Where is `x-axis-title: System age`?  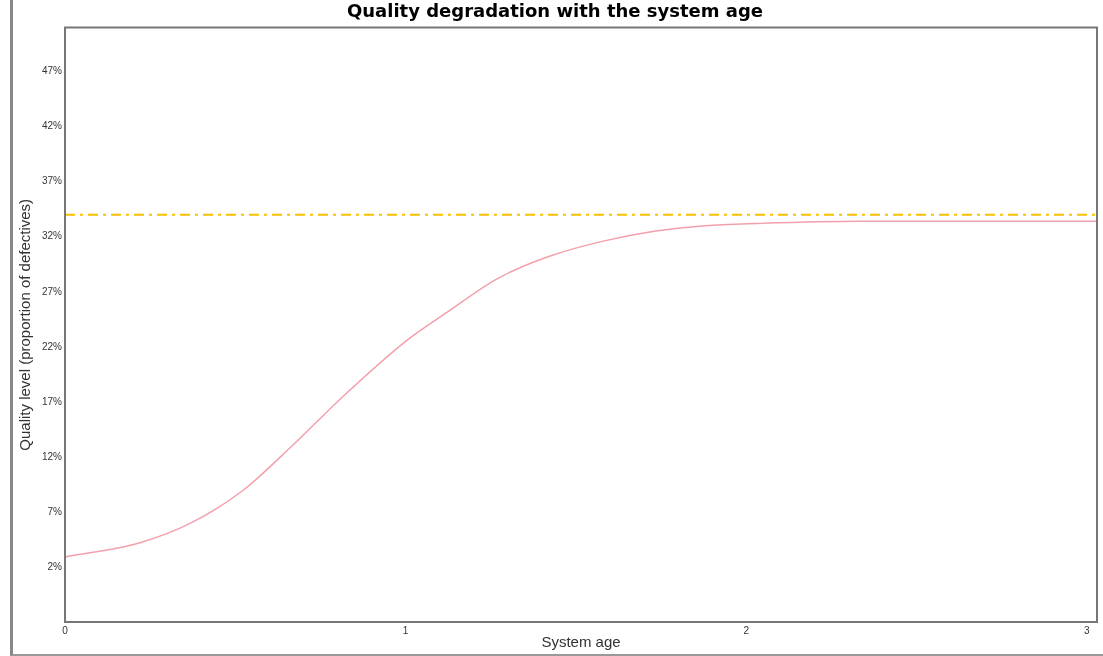 x-axis-title: System age is located at coordinates (581, 642).